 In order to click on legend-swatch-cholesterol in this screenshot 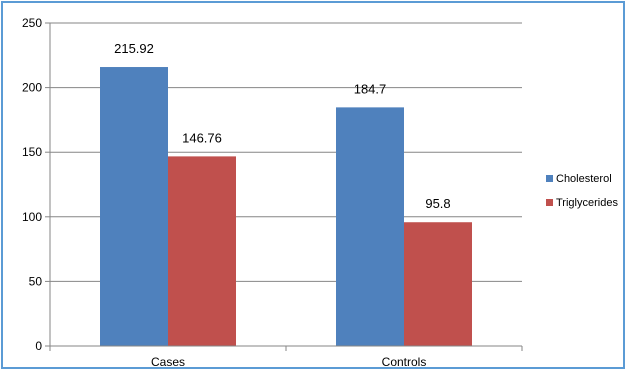, I will do `click(549, 178)`.